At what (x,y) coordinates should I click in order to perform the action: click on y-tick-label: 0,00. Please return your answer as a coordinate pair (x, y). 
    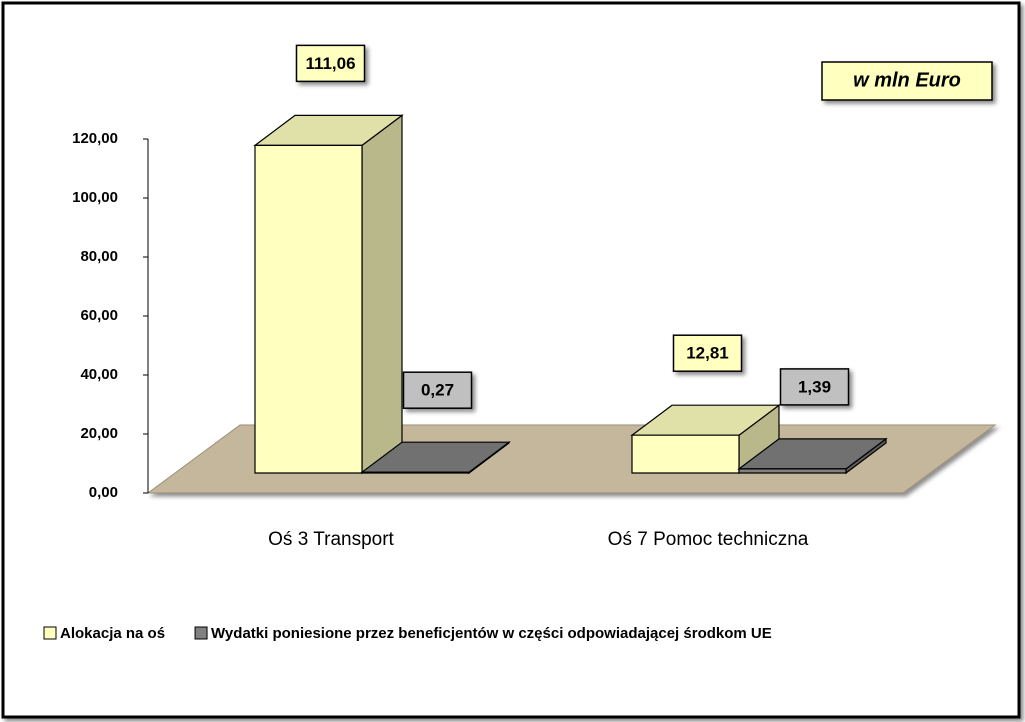
    Looking at the image, I should click on (103, 492).